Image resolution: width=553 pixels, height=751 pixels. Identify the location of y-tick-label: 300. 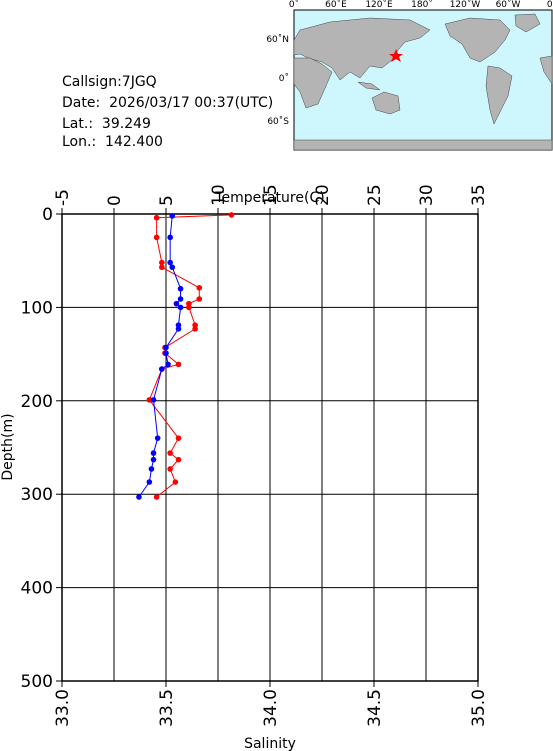
(37, 495).